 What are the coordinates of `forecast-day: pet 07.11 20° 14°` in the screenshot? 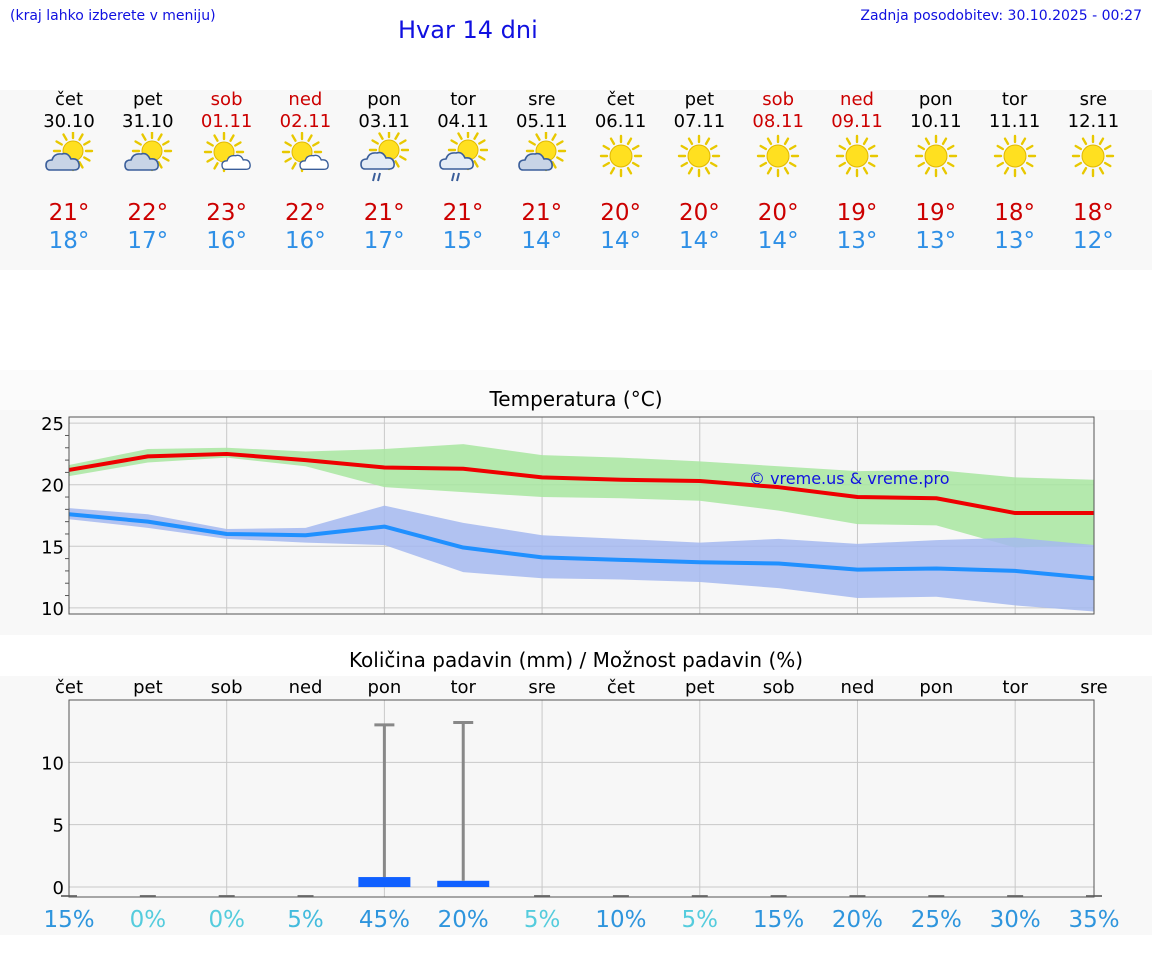 It's located at (699, 175).